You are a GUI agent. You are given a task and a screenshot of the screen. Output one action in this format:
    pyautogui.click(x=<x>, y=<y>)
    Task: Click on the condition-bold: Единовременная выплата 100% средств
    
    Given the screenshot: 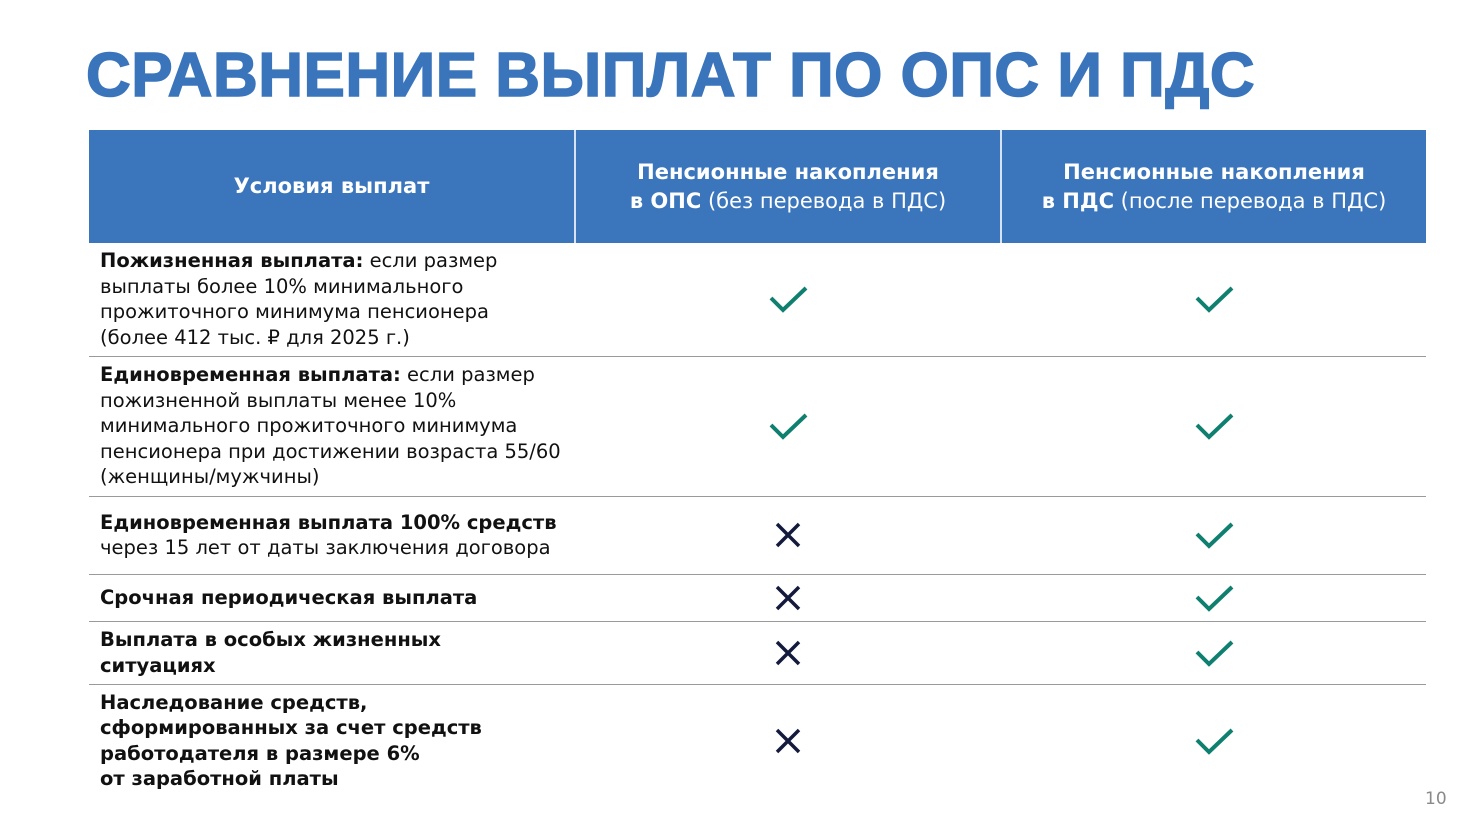 What is the action you would take?
    pyautogui.click(x=328, y=522)
    